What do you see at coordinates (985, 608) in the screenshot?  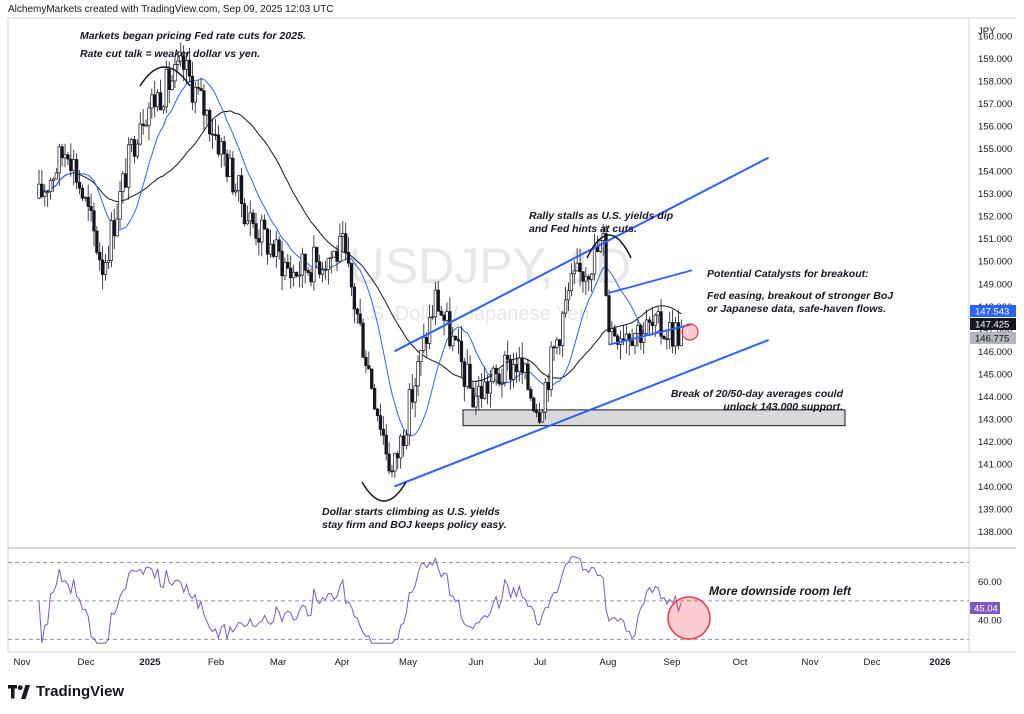 I see `rsi-value-box` at bounding box center [985, 608].